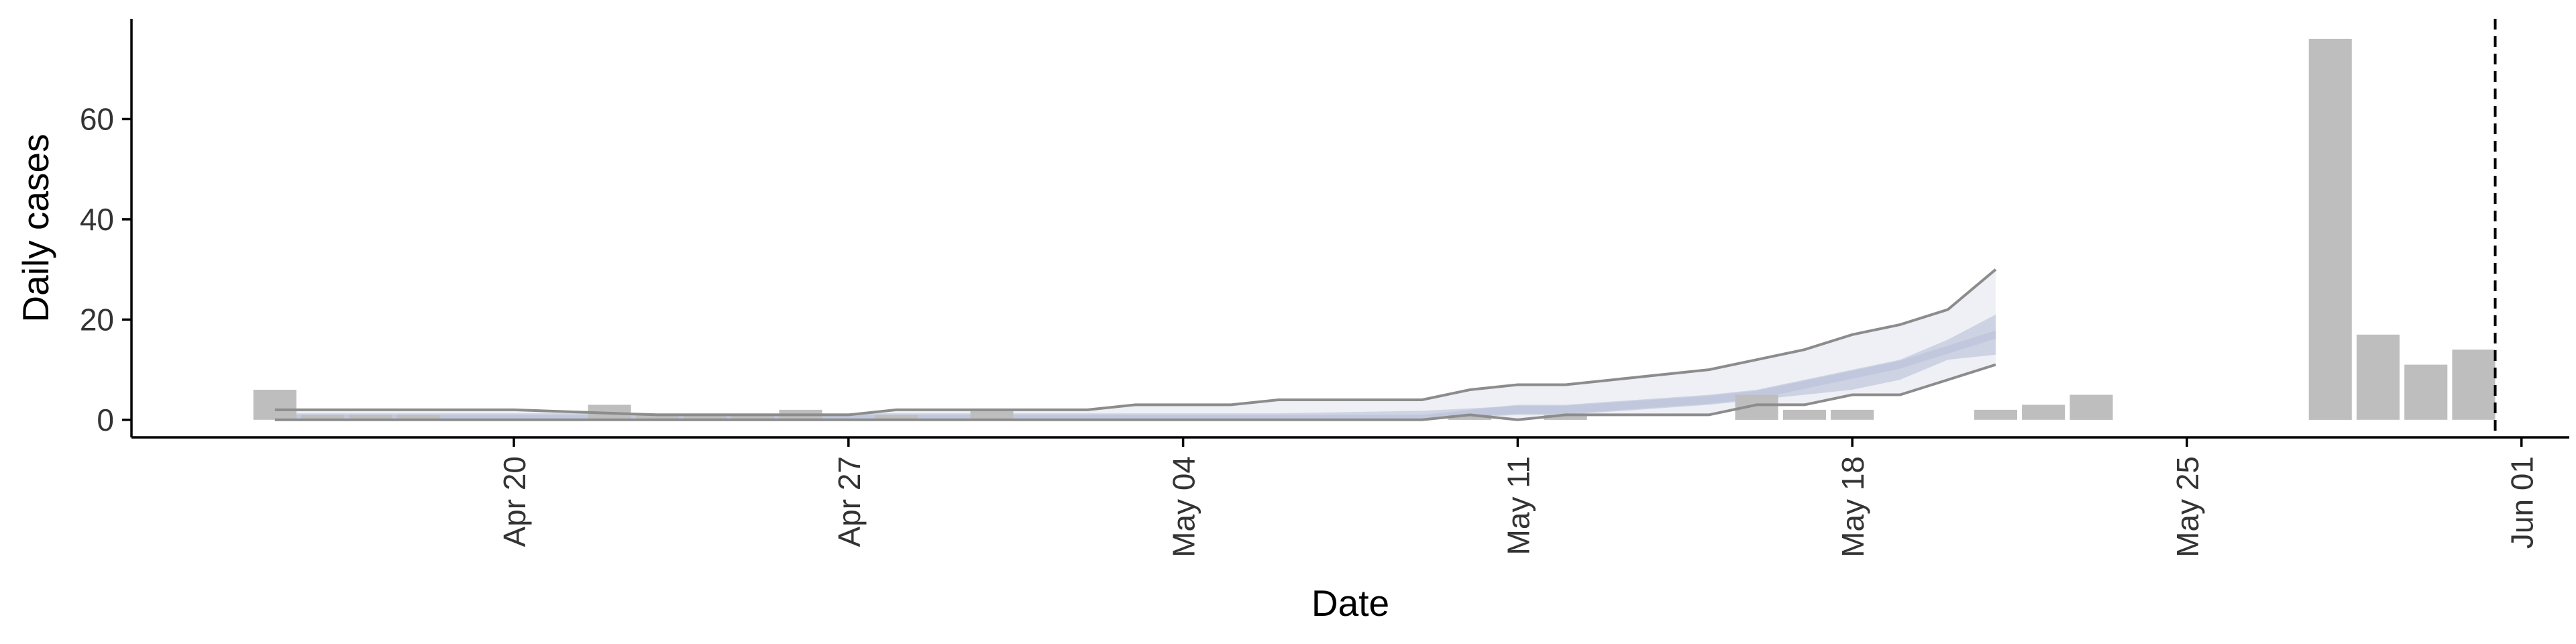  I want to click on x-tick-label: Jun 01, so click(2522, 502).